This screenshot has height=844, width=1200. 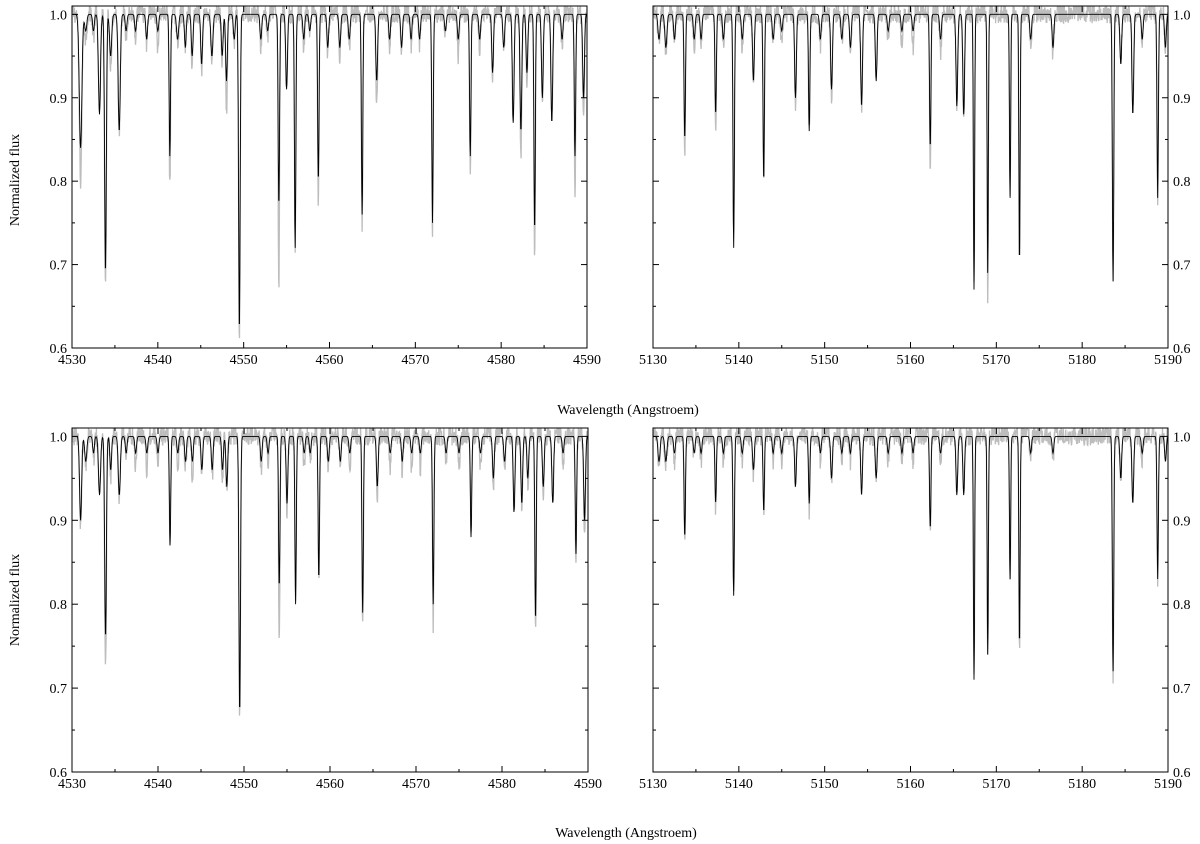 What do you see at coordinates (15, 180) in the screenshot?
I see `ylabel-top: Normalized flux` at bounding box center [15, 180].